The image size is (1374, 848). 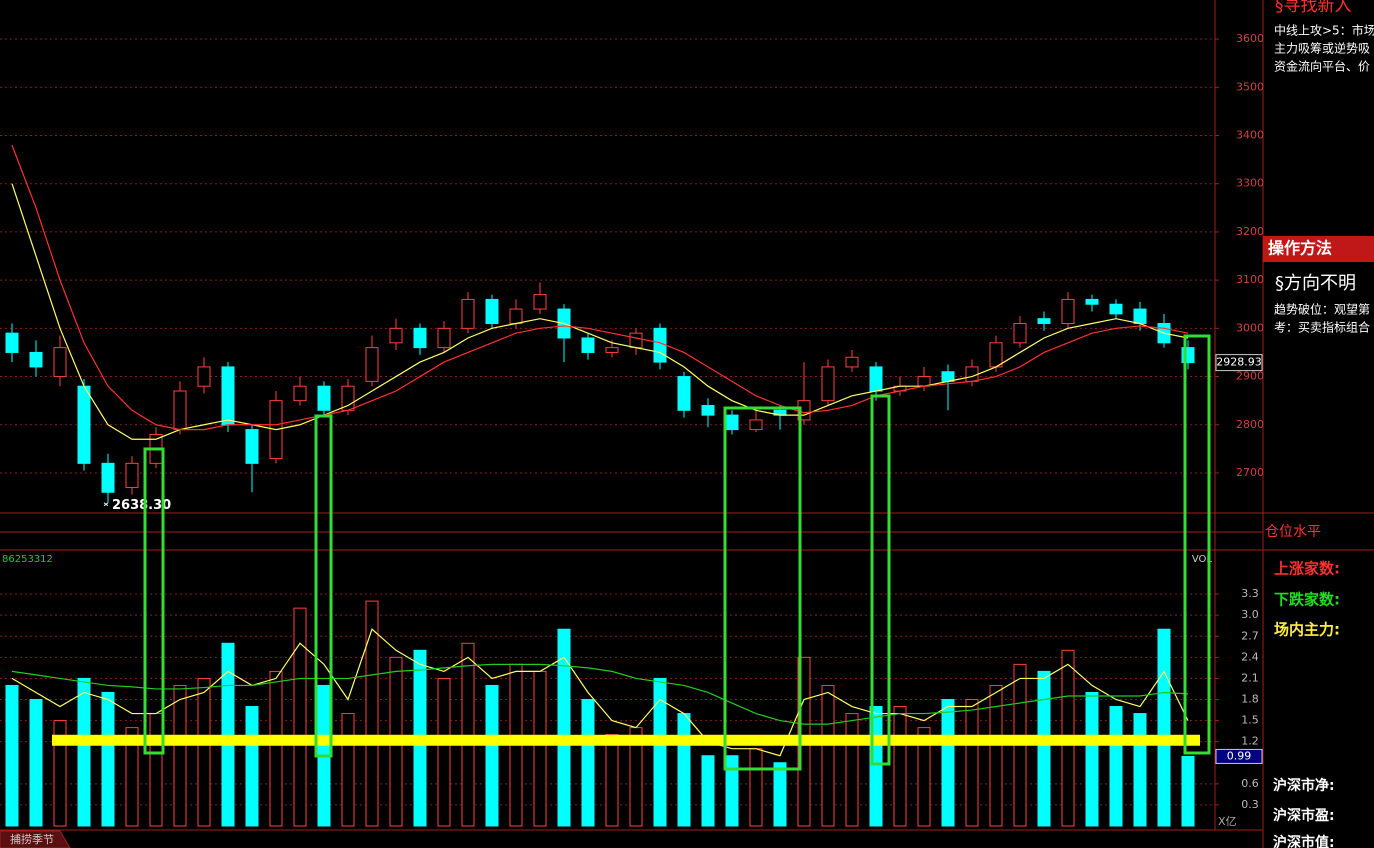 I want to click on last-price-tag, so click(x=1239, y=363).